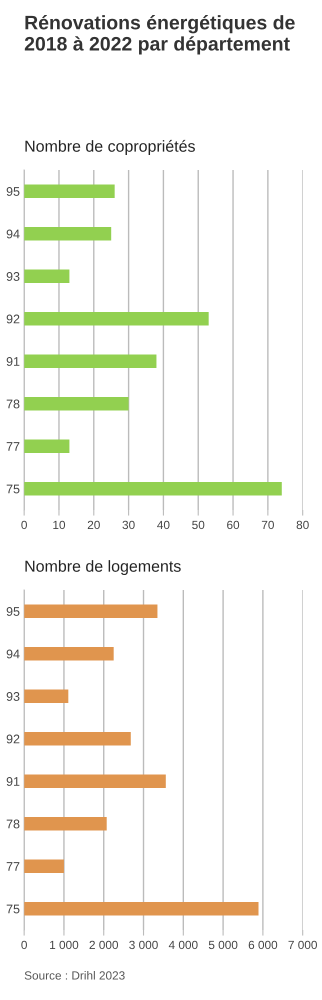 This screenshot has width=322, height=1000. What do you see at coordinates (159, 35) in the screenshot?
I see `chart-title: Rénovations énergétiques de 2018 à 2022 par département` at bounding box center [159, 35].